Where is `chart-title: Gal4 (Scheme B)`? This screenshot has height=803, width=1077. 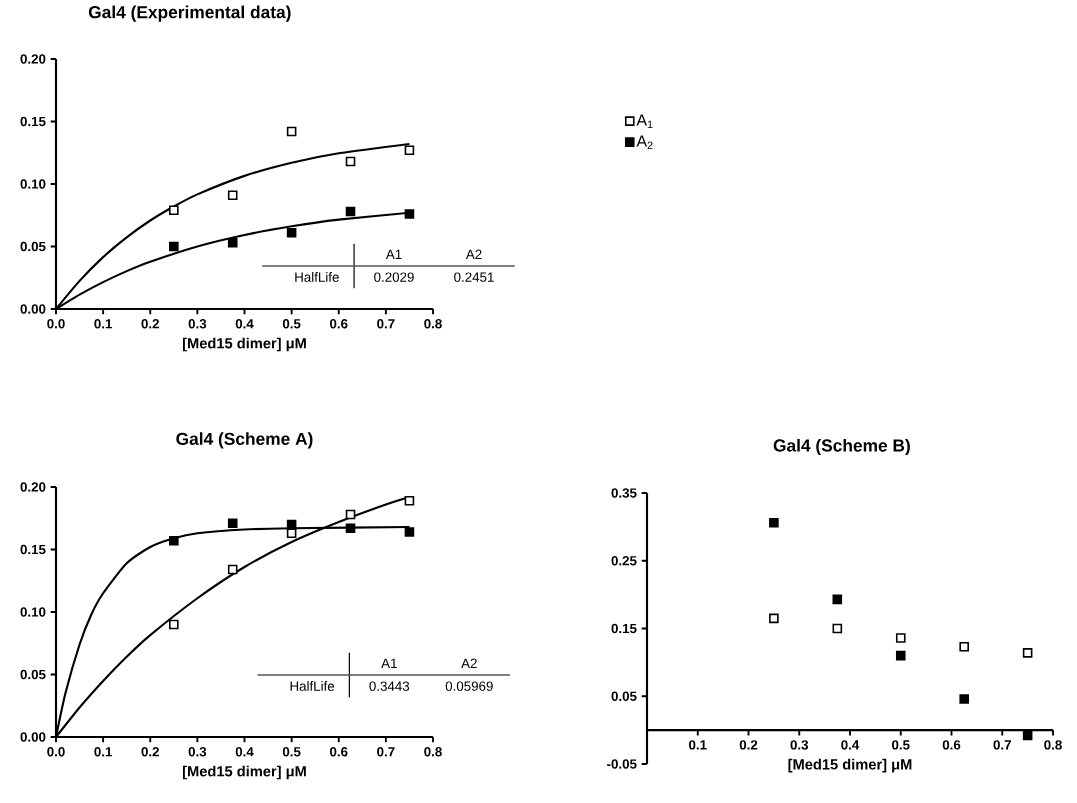 chart-title: Gal4 (Scheme B) is located at coordinates (841, 447).